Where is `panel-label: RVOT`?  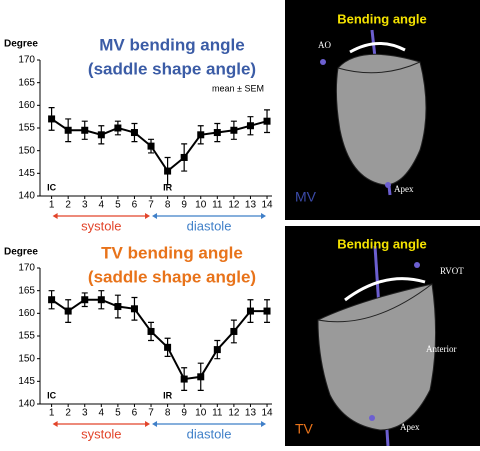 panel-label: RVOT is located at coordinates (452, 271).